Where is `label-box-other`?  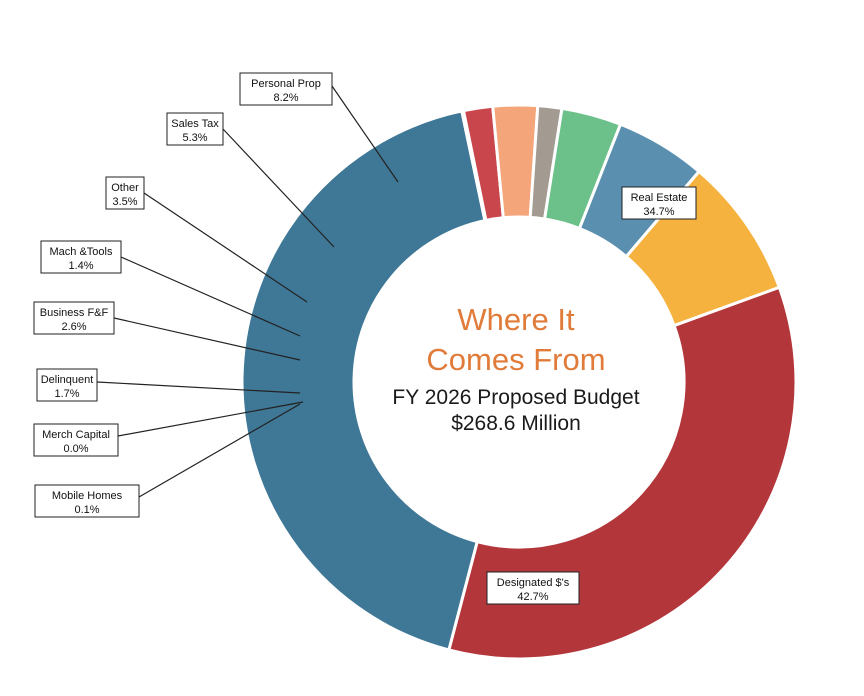
label-box-other is located at coordinates (125, 193).